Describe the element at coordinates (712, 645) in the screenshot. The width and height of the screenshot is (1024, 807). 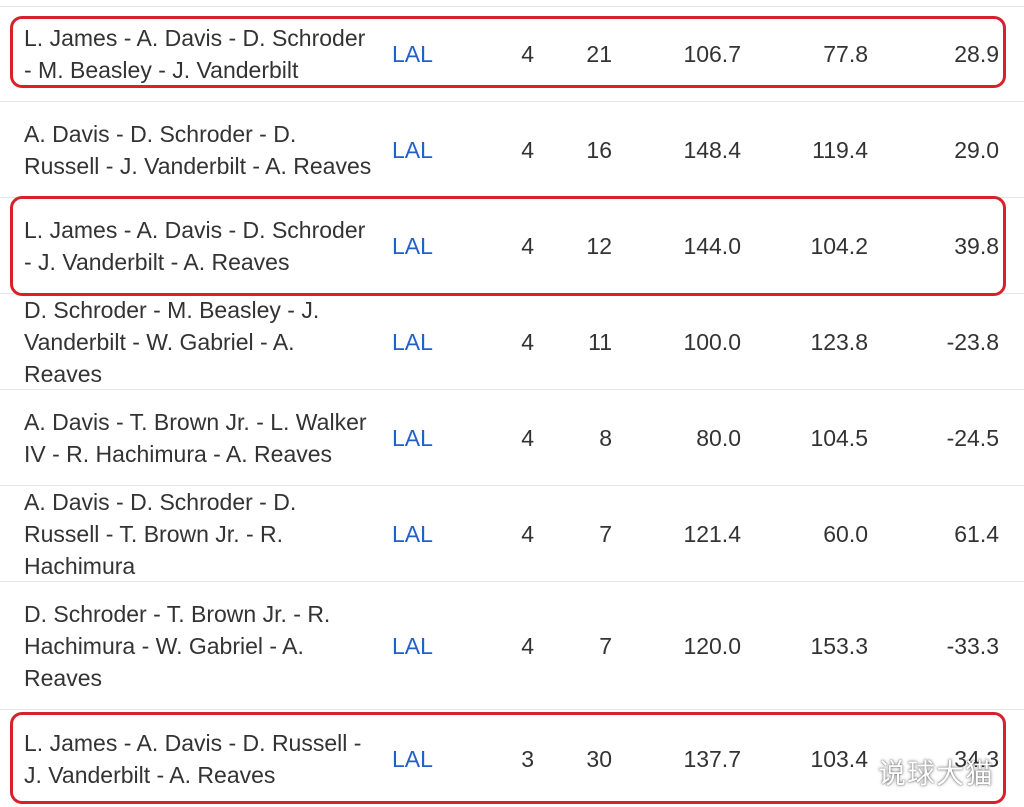
I see `offensive-rating-cell: 120.0` at that location.